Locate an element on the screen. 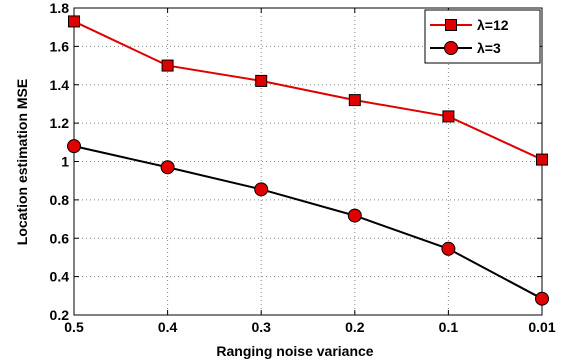 The width and height of the screenshot is (570, 364). legend: λ=12 λ=3 is located at coordinates (482, 36).